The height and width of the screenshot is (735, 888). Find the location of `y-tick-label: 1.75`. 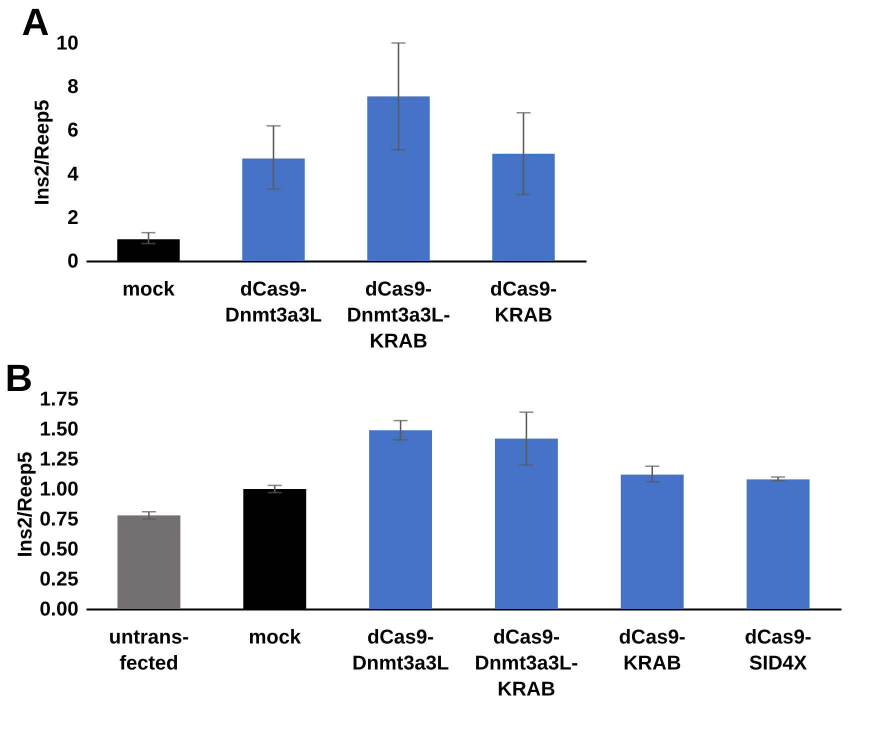

y-tick-label: 1.75 is located at coordinates (59, 399).